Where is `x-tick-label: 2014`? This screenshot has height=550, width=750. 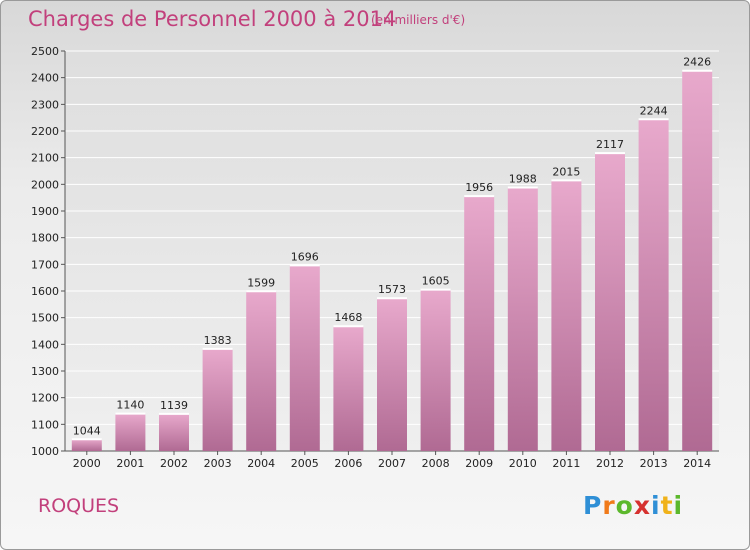
x-tick-label: 2014 is located at coordinates (697, 463).